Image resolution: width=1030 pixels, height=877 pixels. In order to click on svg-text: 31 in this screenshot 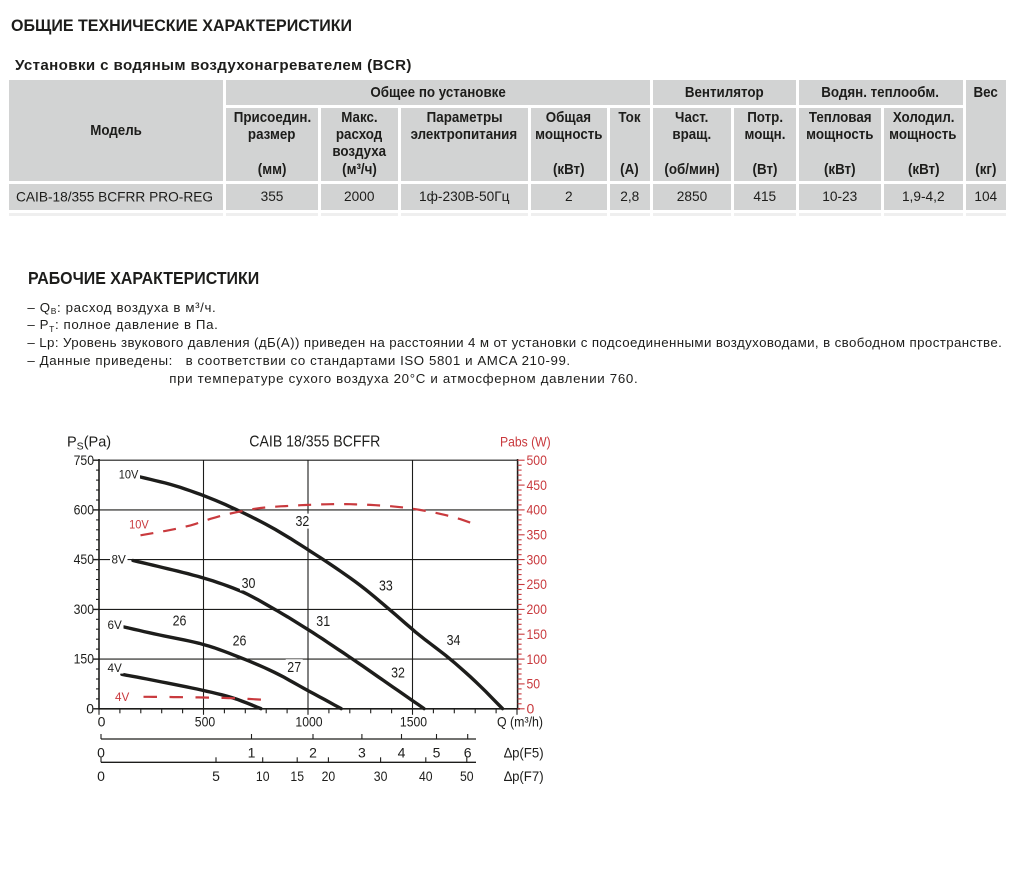, I will do `click(323, 621)`.